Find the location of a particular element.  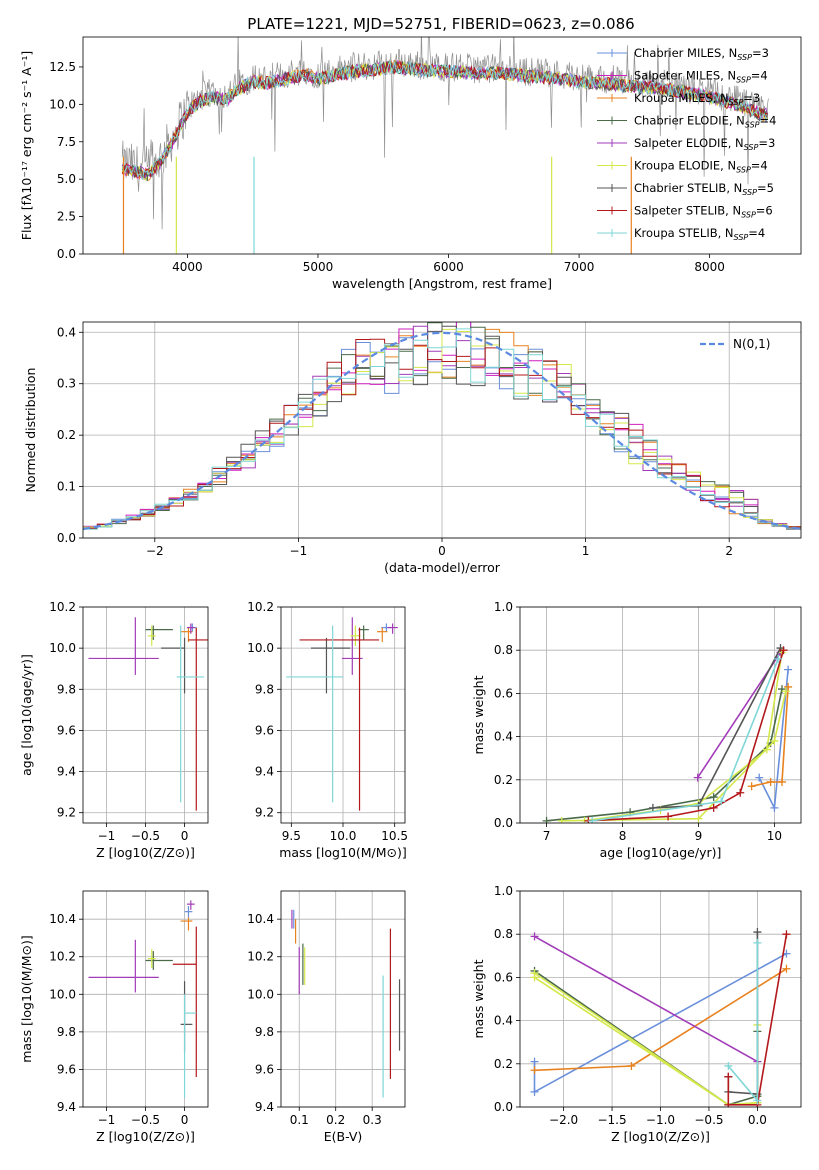

x-tick-label: 9 is located at coordinates (699, 836).